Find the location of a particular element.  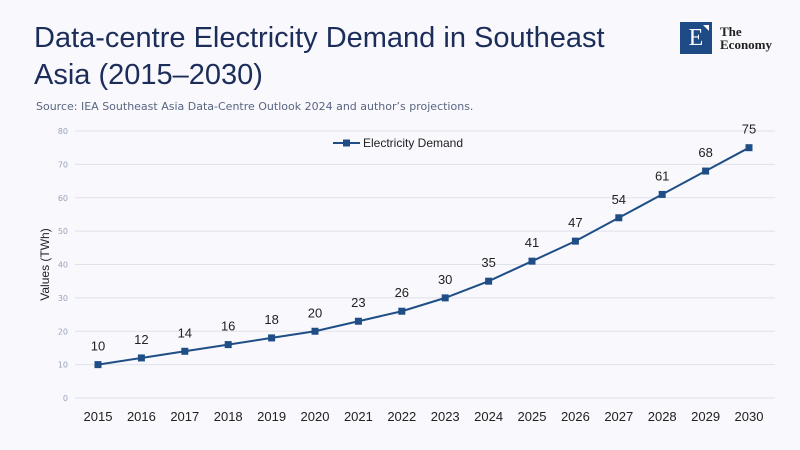

x-tick-label: 2017 is located at coordinates (184, 416).